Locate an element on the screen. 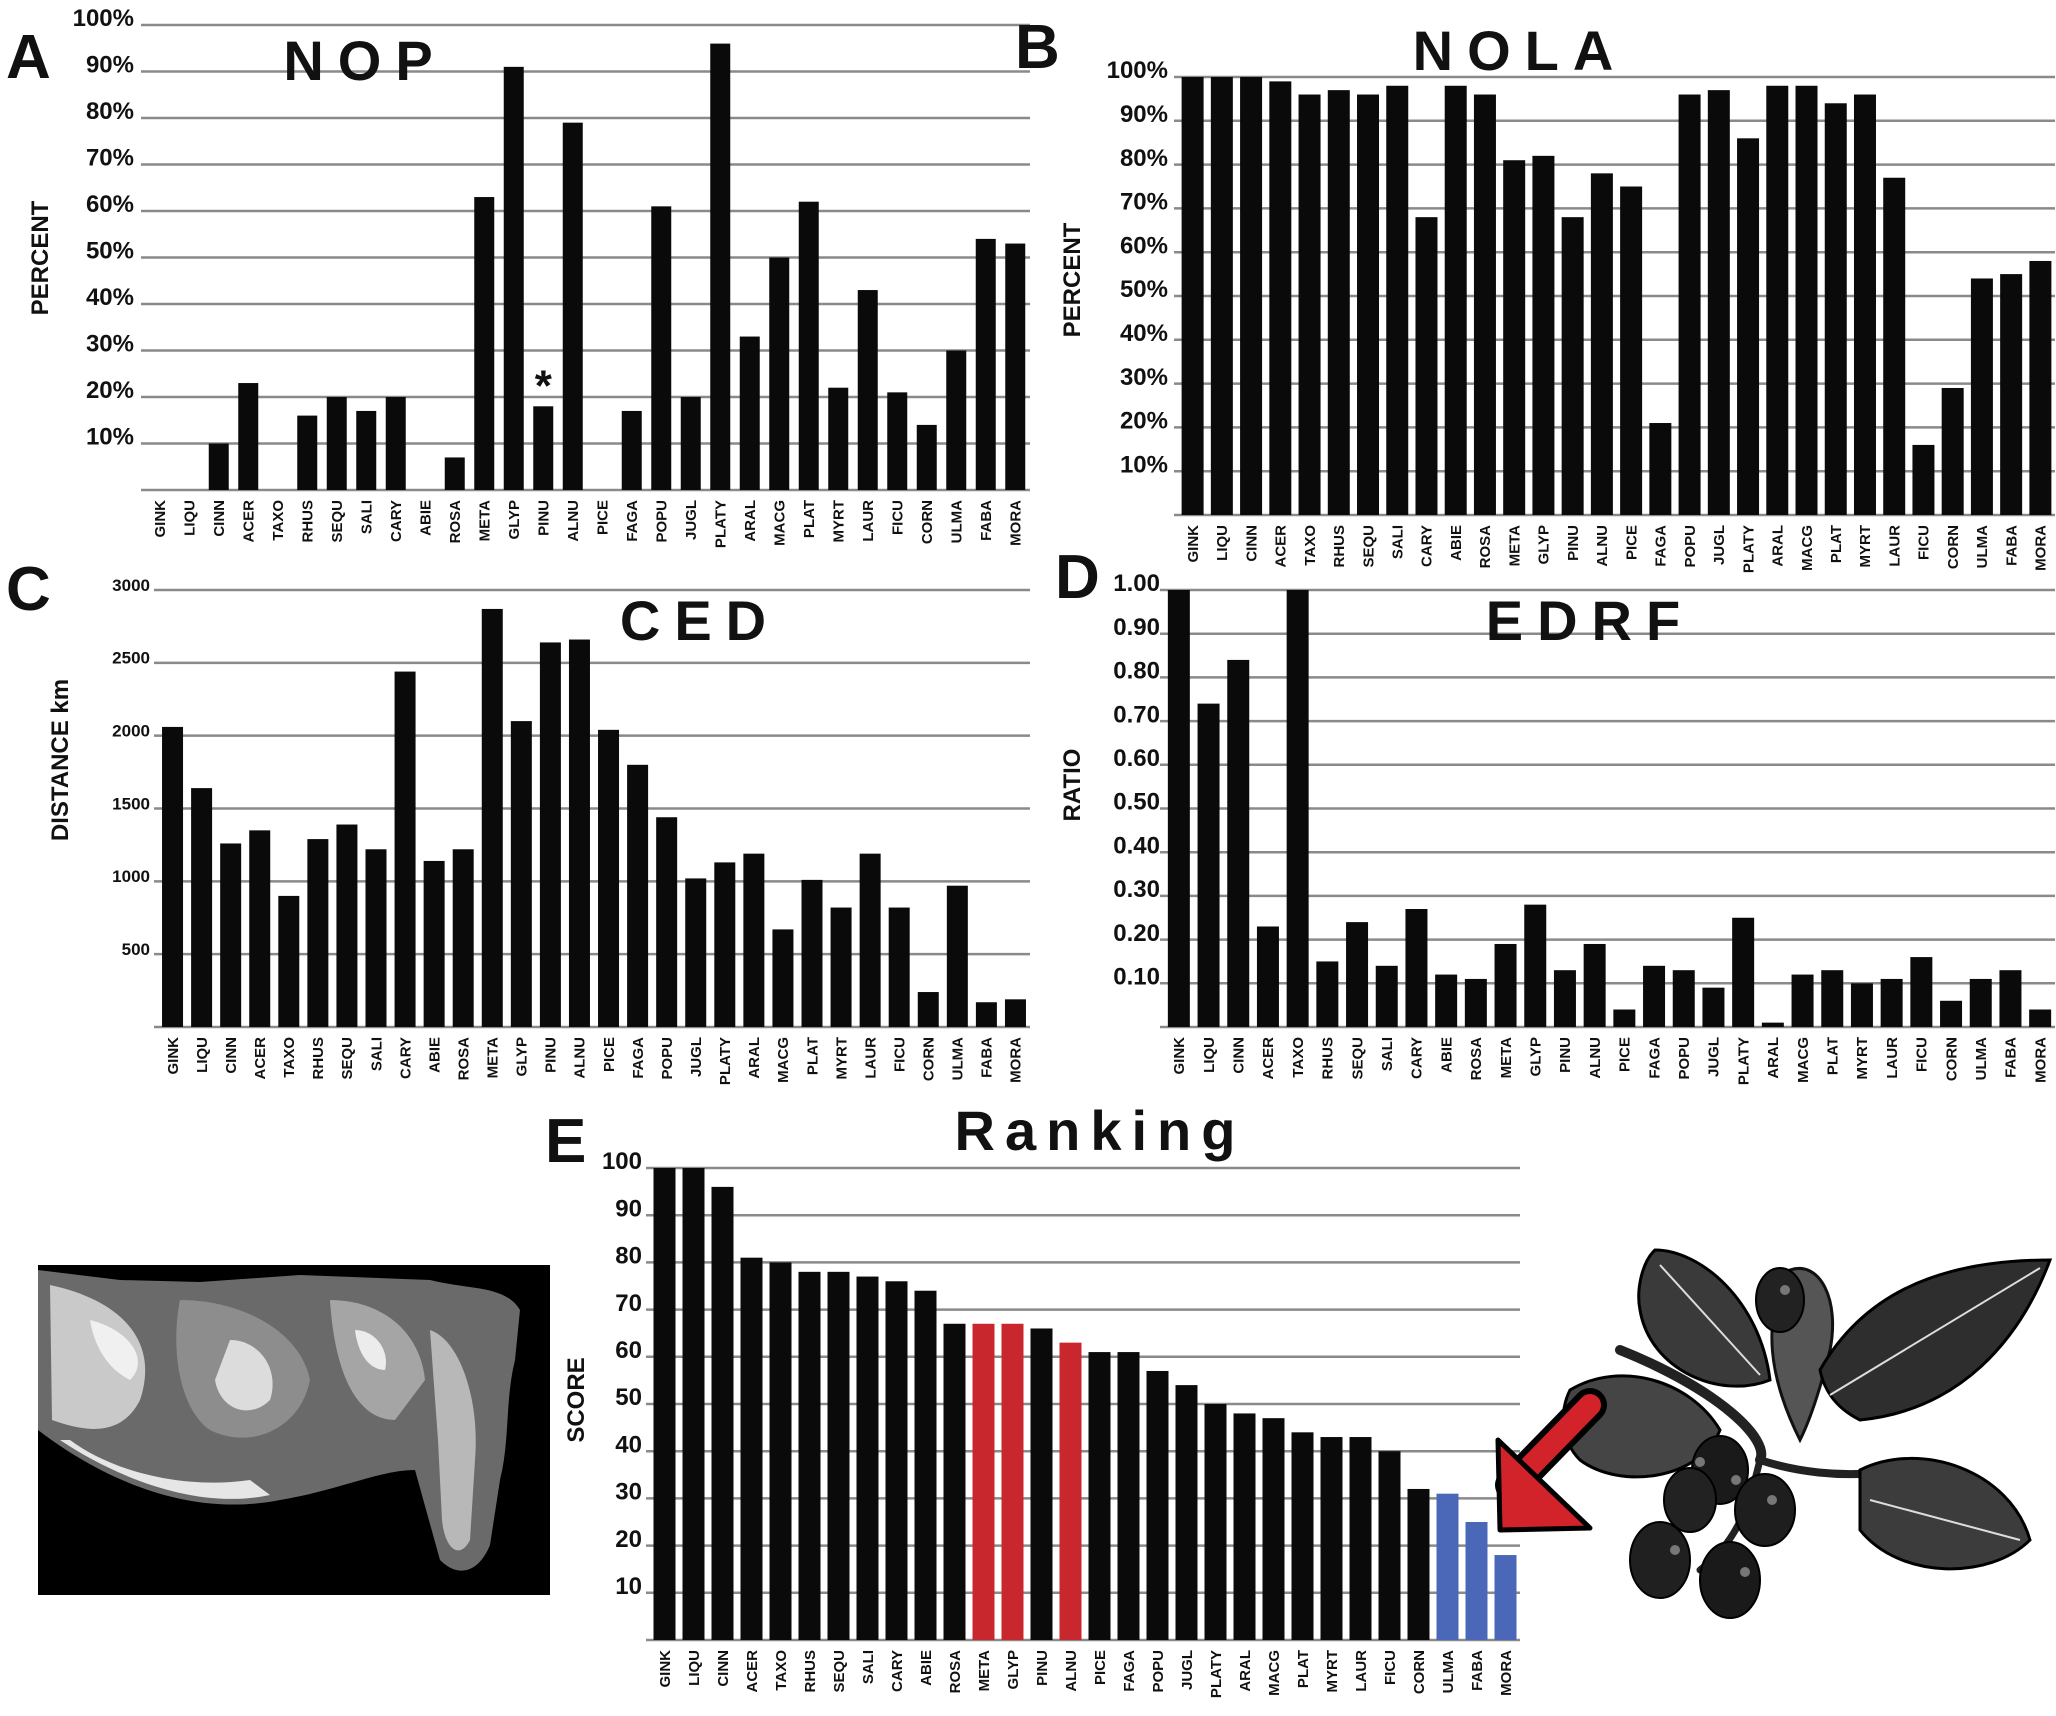 This screenshot has width=2056, height=1716. y-tick-label: 0.80 is located at coordinates (1136, 671).